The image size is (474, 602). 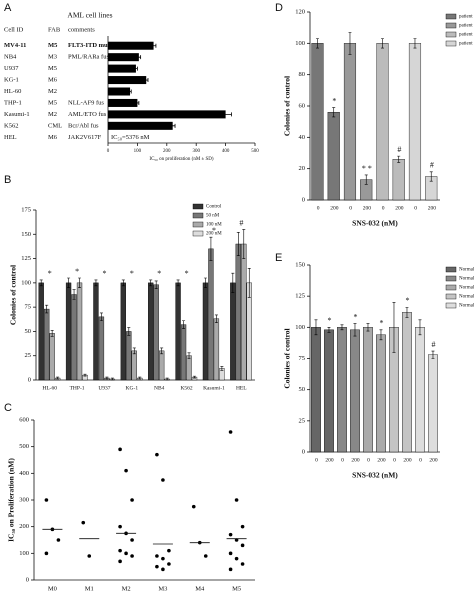 What do you see at coordinates (302, 137) in the screenshot?
I see `y-tick-label: 40` at bounding box center [302, 137].